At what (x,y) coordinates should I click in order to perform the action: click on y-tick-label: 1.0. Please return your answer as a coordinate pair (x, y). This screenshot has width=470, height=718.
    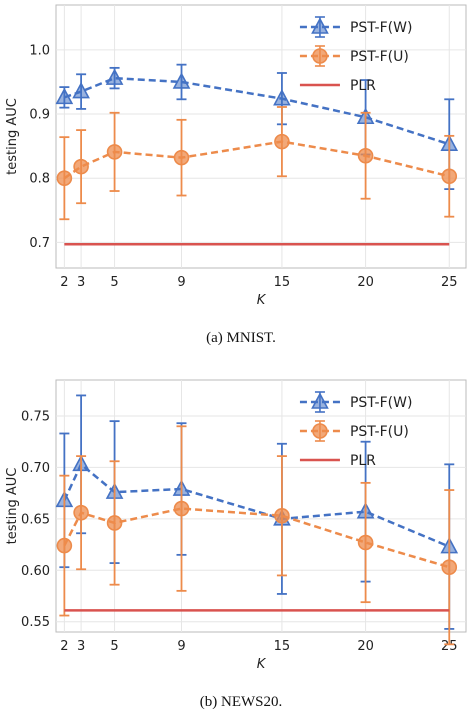
    Looking at the image, I should click on (39, 50).